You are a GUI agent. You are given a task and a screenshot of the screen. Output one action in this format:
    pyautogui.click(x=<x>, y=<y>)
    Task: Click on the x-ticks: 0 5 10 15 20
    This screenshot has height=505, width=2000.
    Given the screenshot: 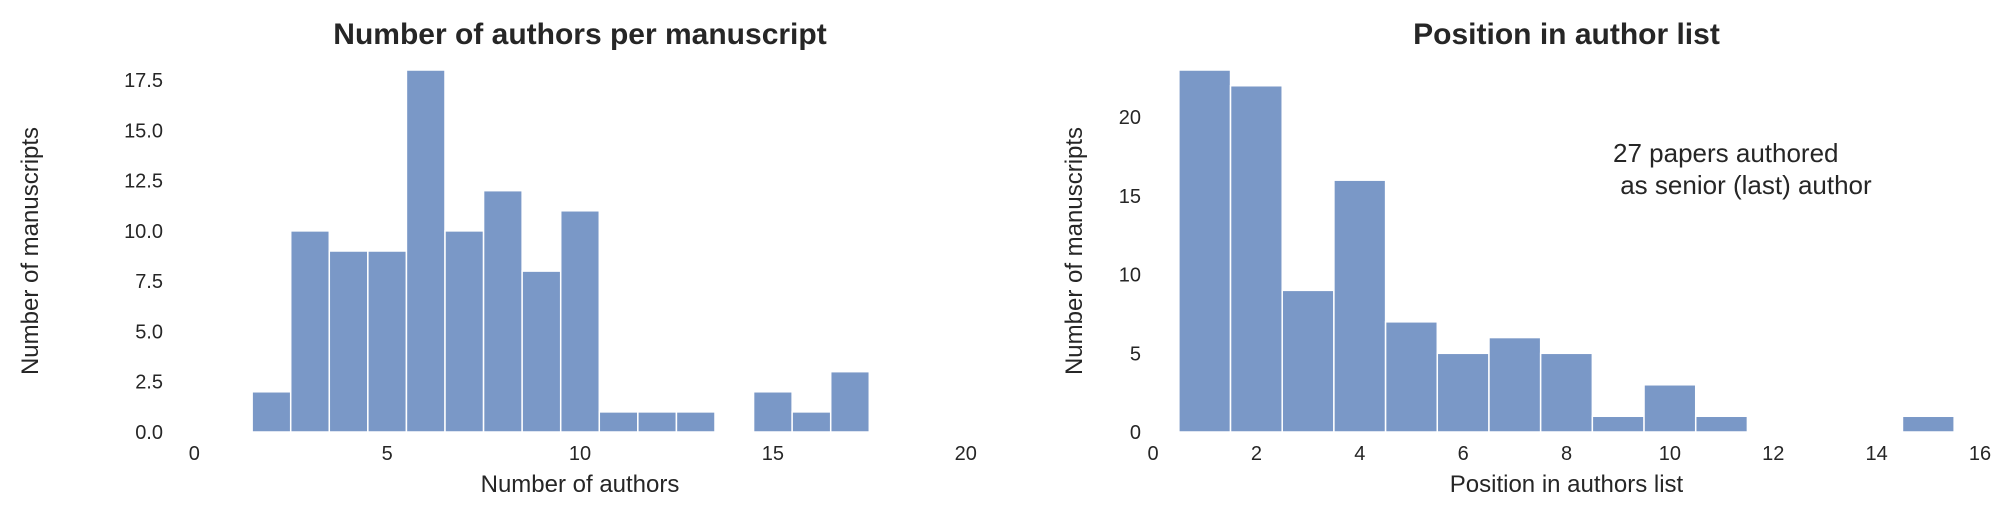 What is the action you would take?
    pyautogui.click(x=583, y=454)
    